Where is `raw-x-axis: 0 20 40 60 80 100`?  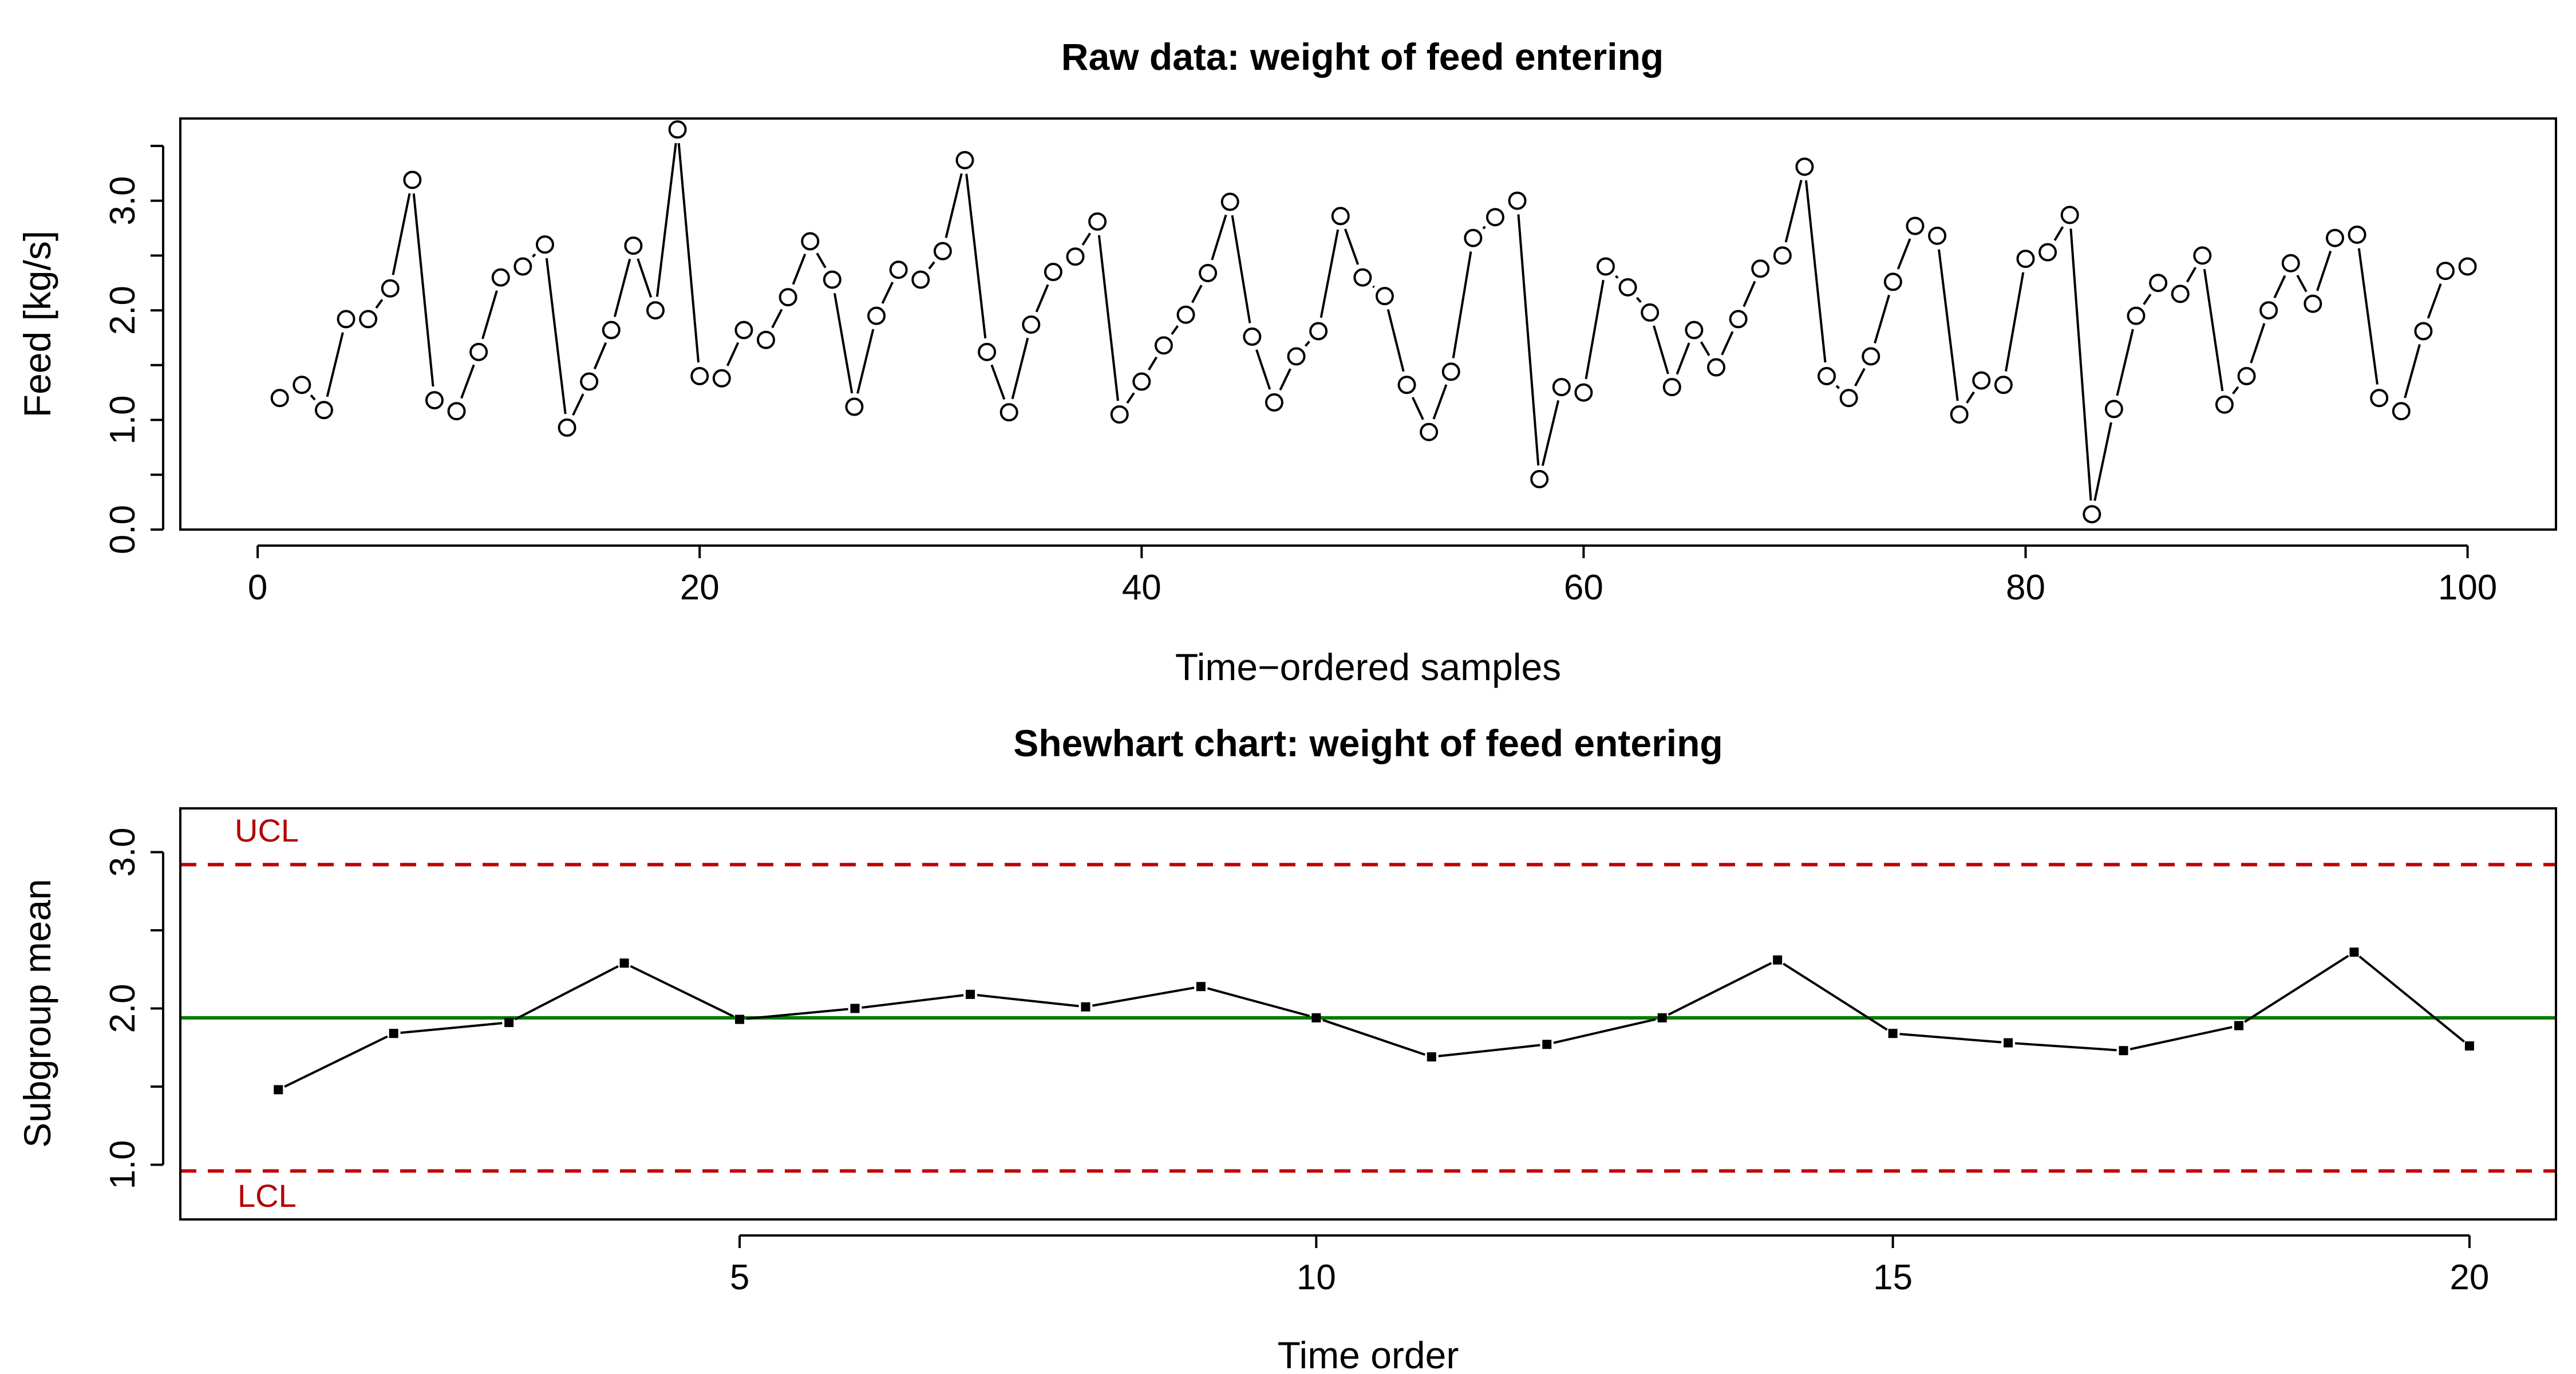
raw-x-axis: 0 20 40 60 80 100 is located at coordinates (1372, 575).